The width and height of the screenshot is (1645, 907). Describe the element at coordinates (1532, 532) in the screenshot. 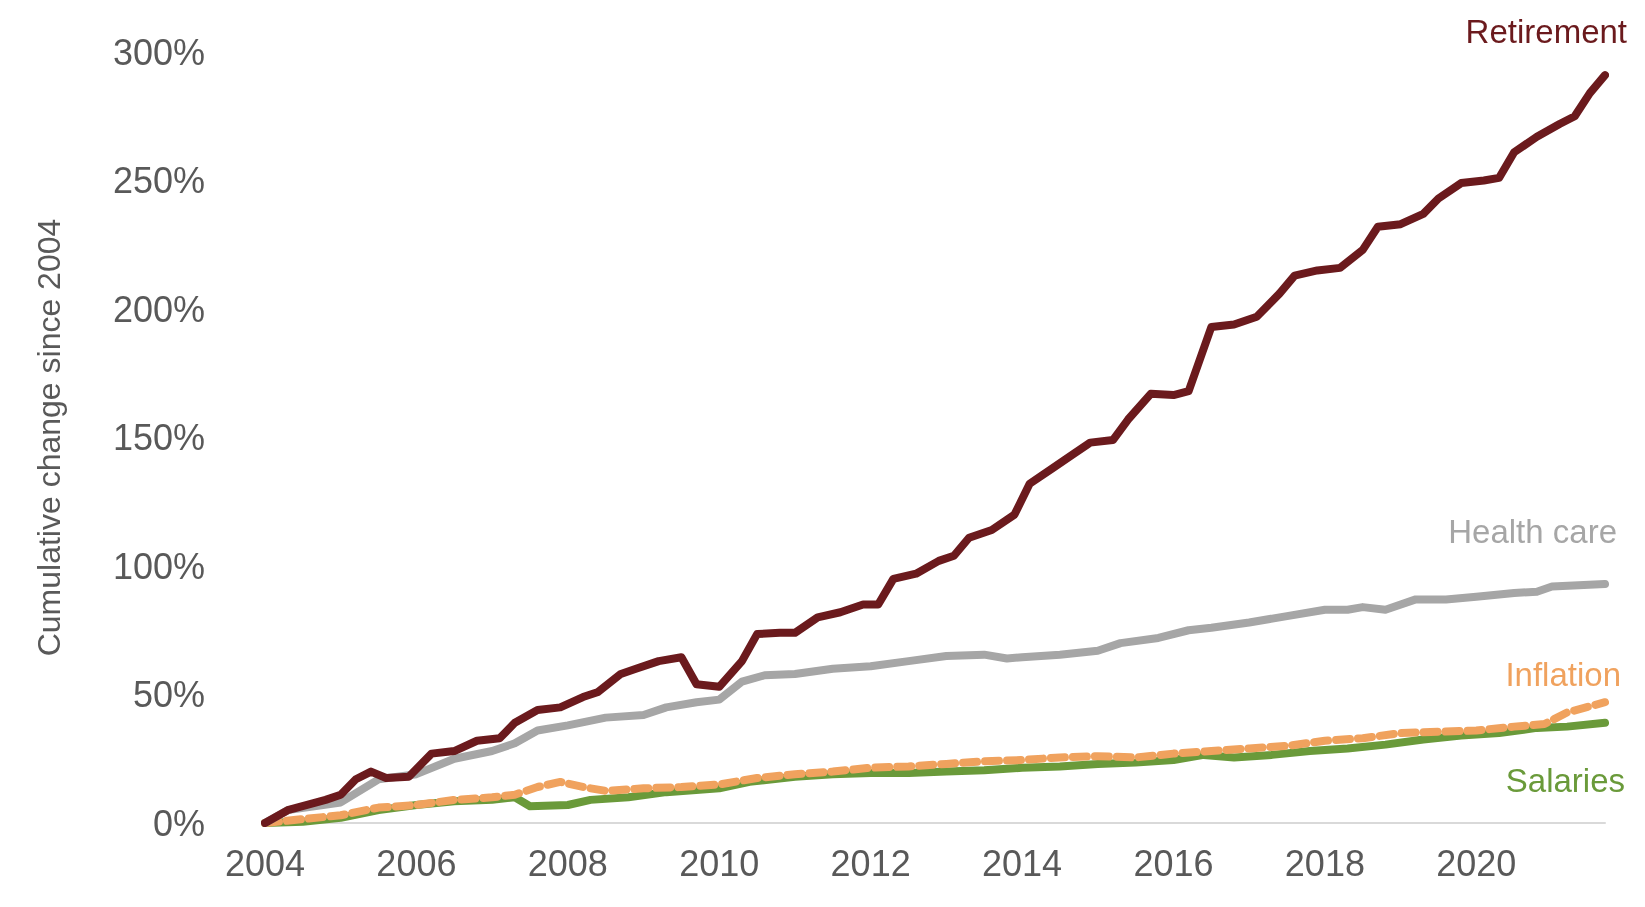

I see `series-label: Health care` at that location.